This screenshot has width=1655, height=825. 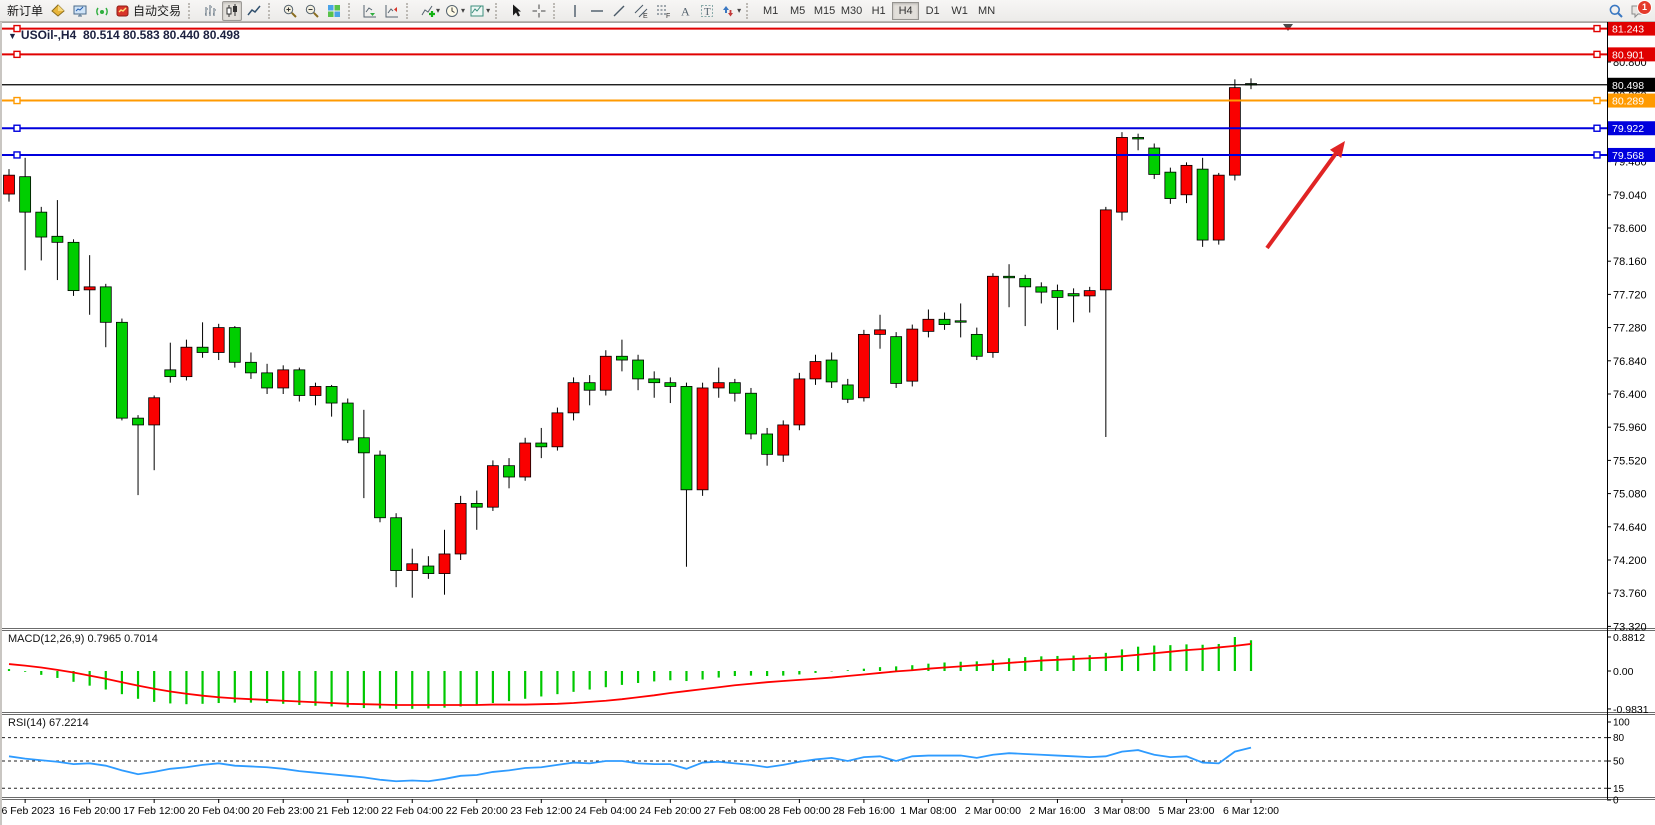 I want to click on gold-diamond-icon, so click(x=58, y=11).